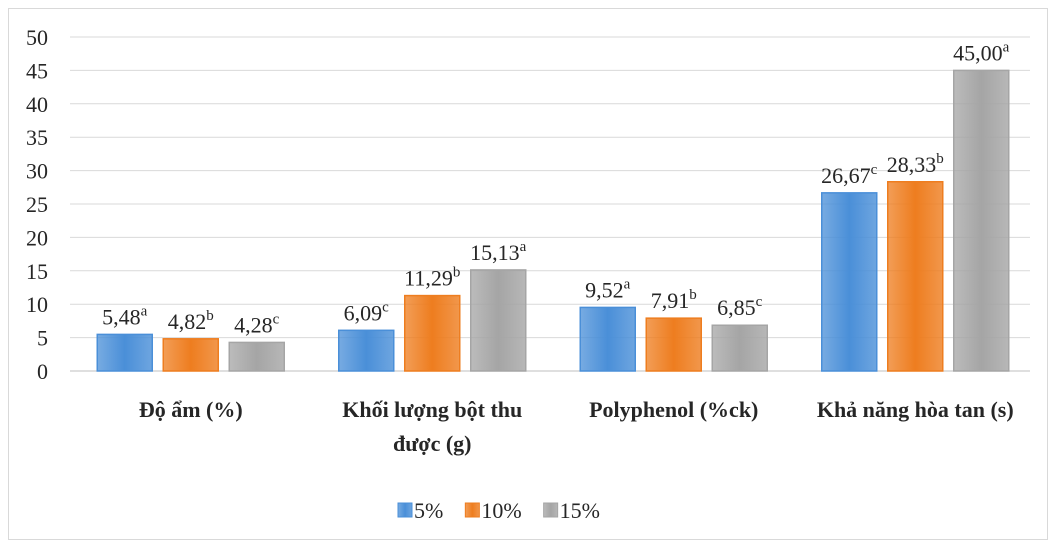 This screenshot has width=1056, height=547. What do you see at coordinates (42, 338) in the screenshot?
I see `y-tick-label: 5` at bounding box center [42, 338].